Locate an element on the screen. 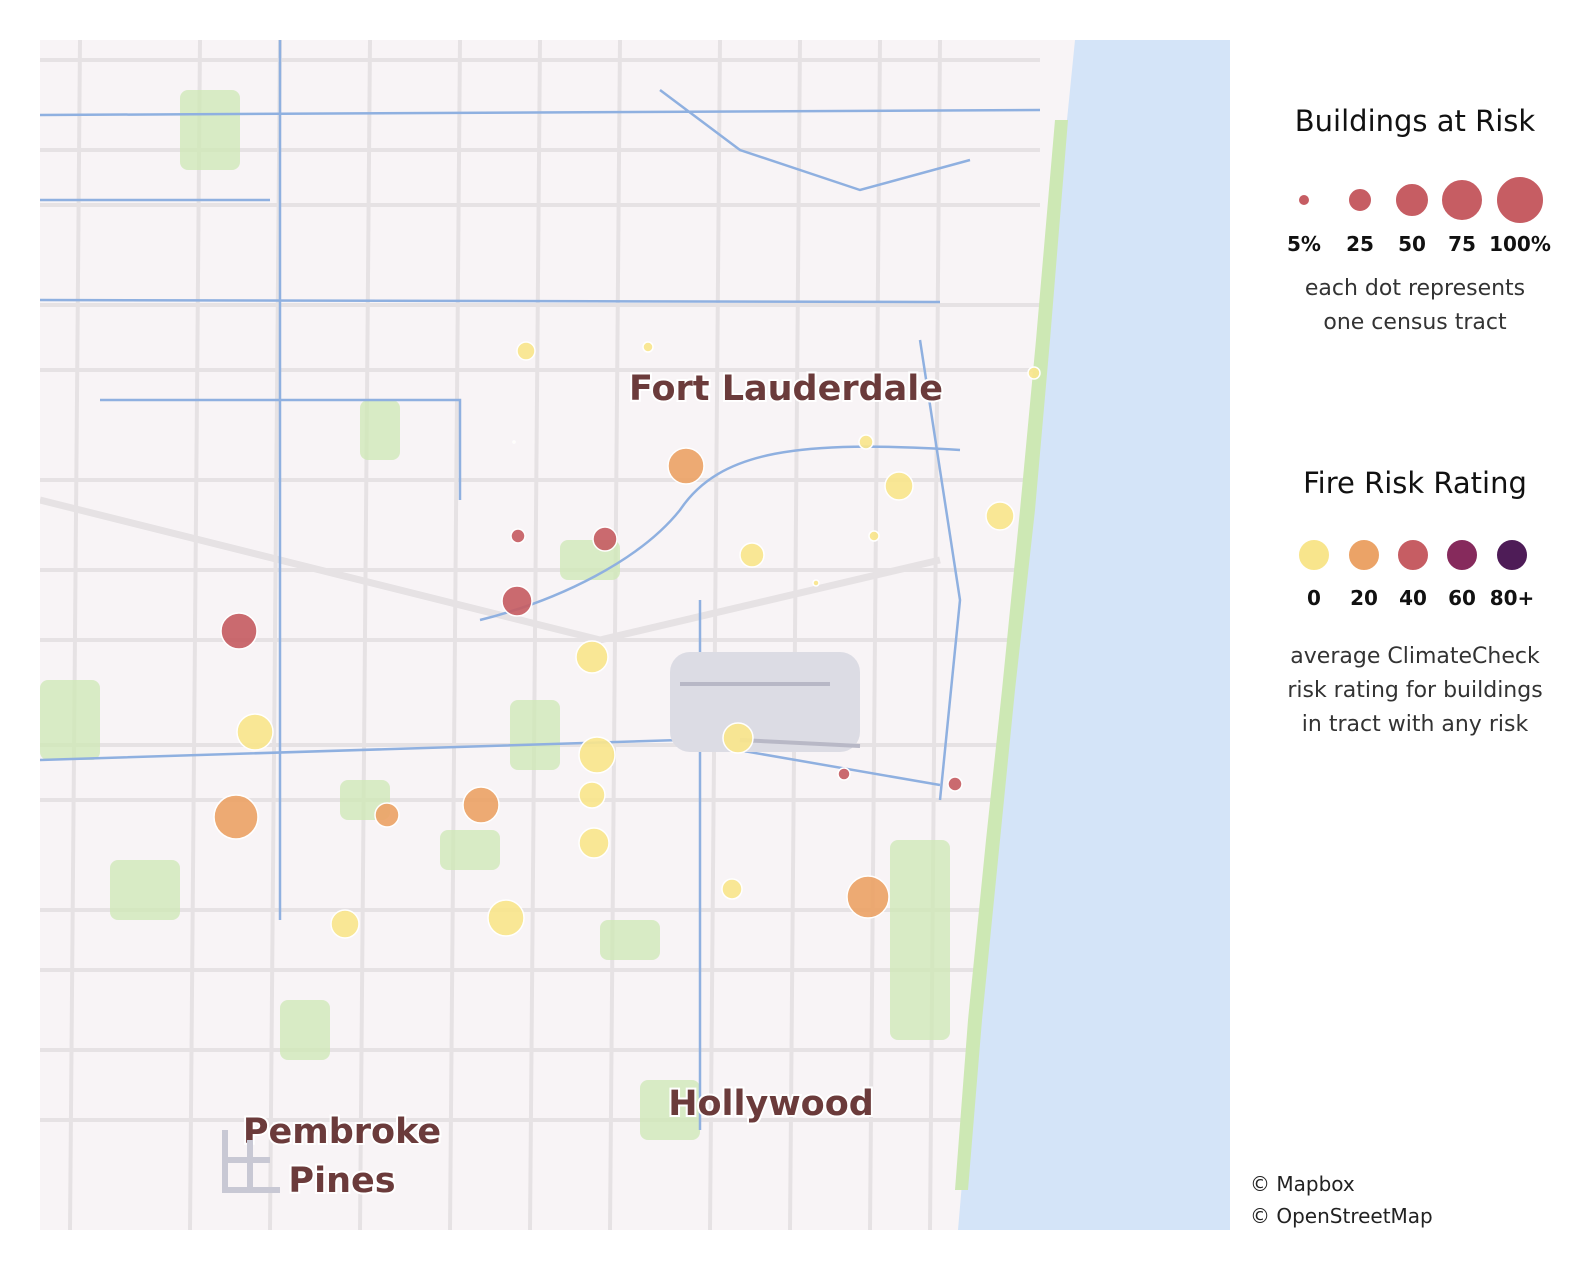  airport is located at coordinates (765, 702).